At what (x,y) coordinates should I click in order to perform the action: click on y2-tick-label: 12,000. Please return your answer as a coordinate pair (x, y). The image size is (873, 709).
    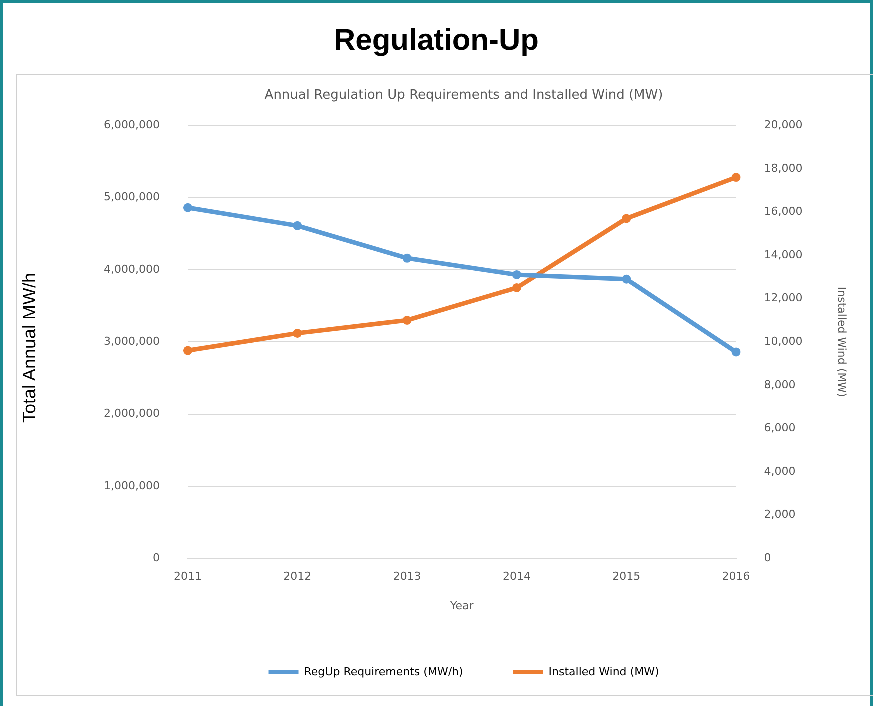
    Looking at the image, I should click on (783, 298).